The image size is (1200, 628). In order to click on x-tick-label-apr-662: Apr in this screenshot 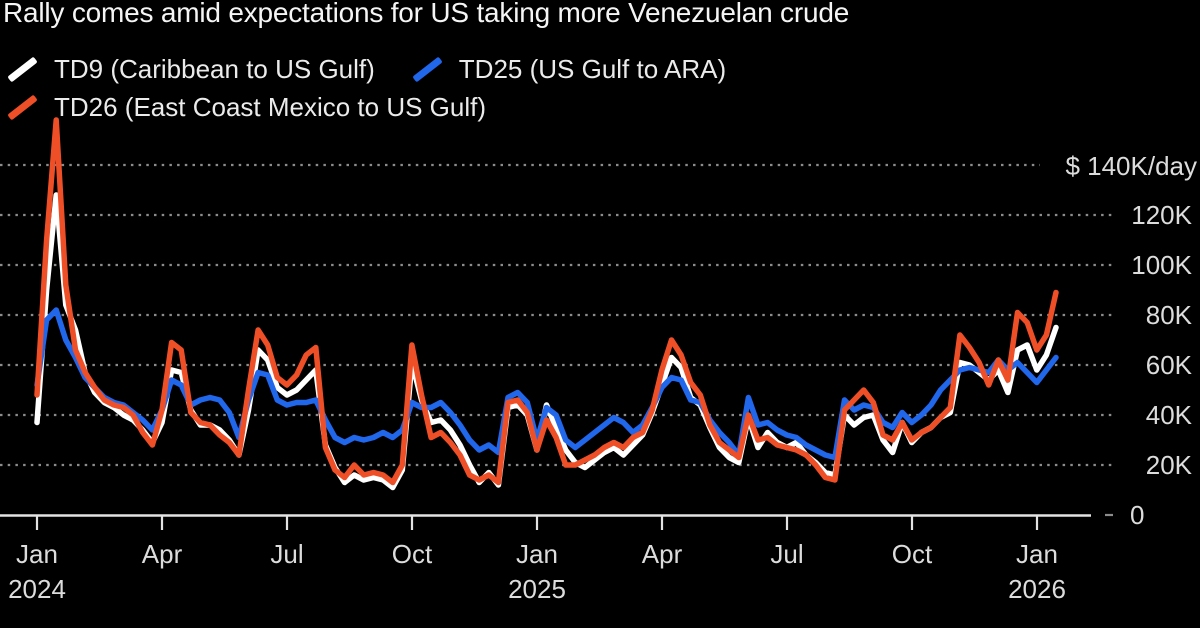, I will do `click(662, 554)`.